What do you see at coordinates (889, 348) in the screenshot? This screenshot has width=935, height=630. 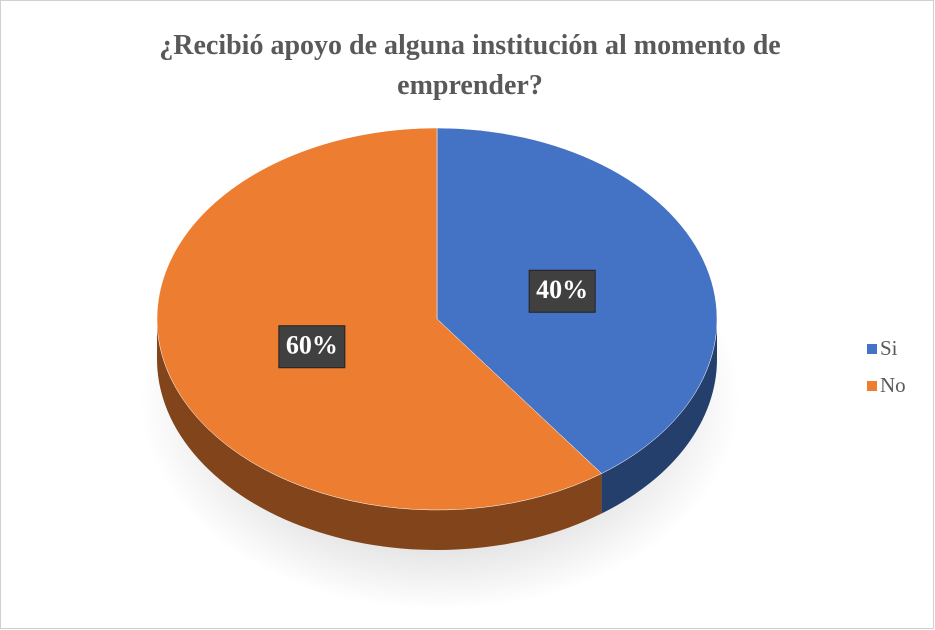 I see `legend-label: Si` at bounding box center [889, 348].